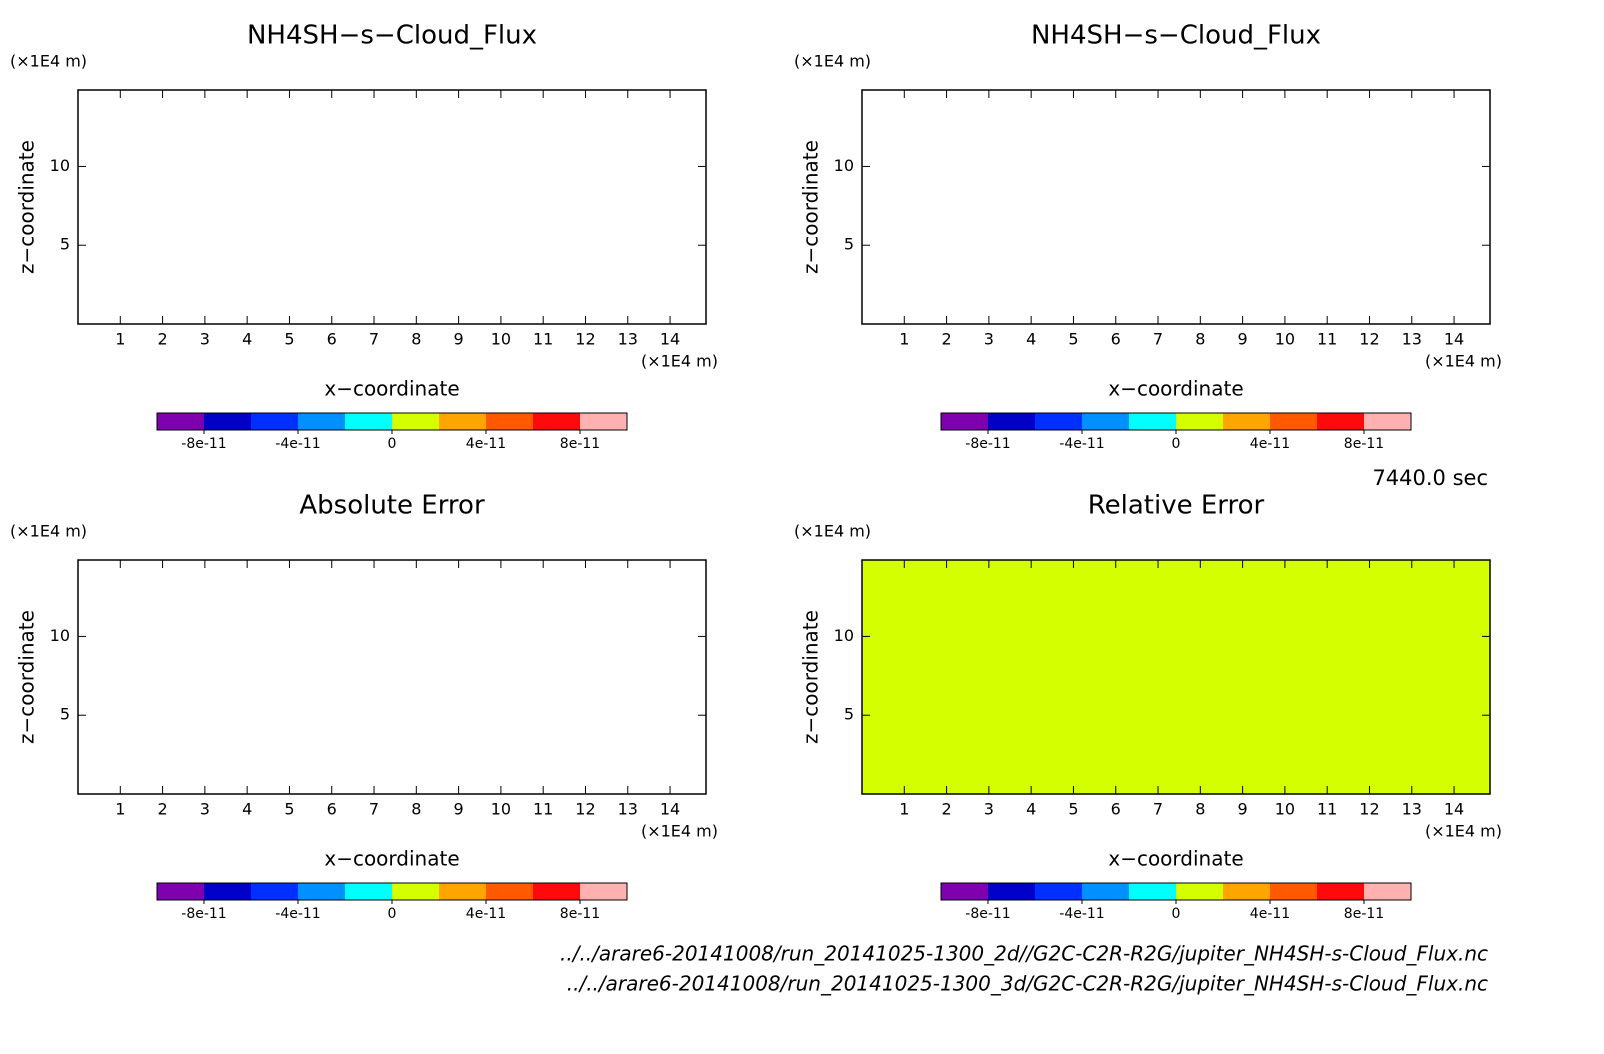  What do you see at coordinates (205, 339) in the screenshot?
I see `x-tick-label: 3` at bounding box center [205, 339].